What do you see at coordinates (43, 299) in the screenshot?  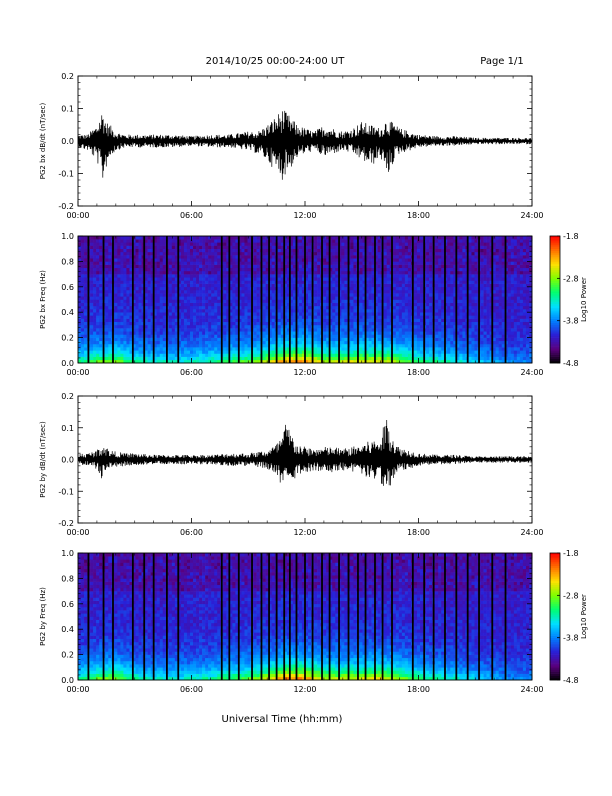 I see `y-axis-label: PG2 bx Freq (Hz)` at bounding box center [43, 299].